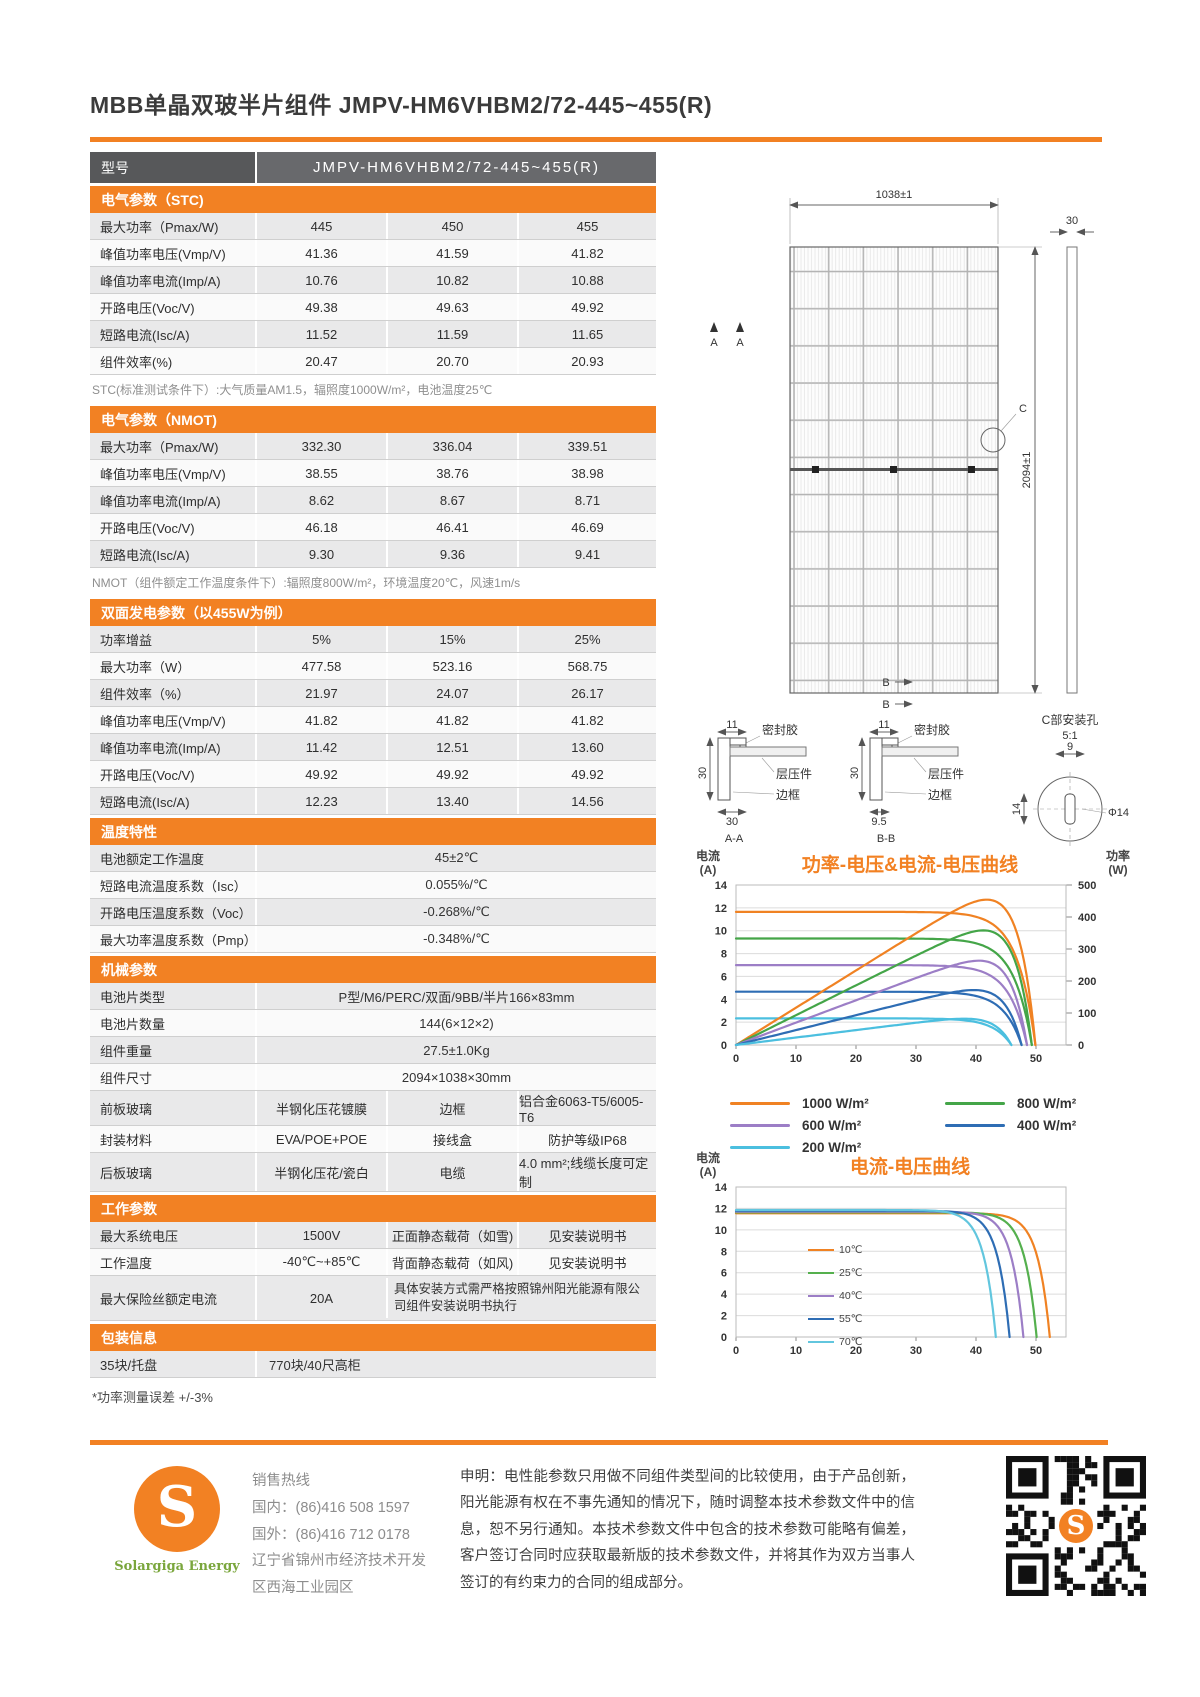 The height and width of the screenshot is (1697, 1200). I want to click on svg-text: 20, so click(856, 1059).